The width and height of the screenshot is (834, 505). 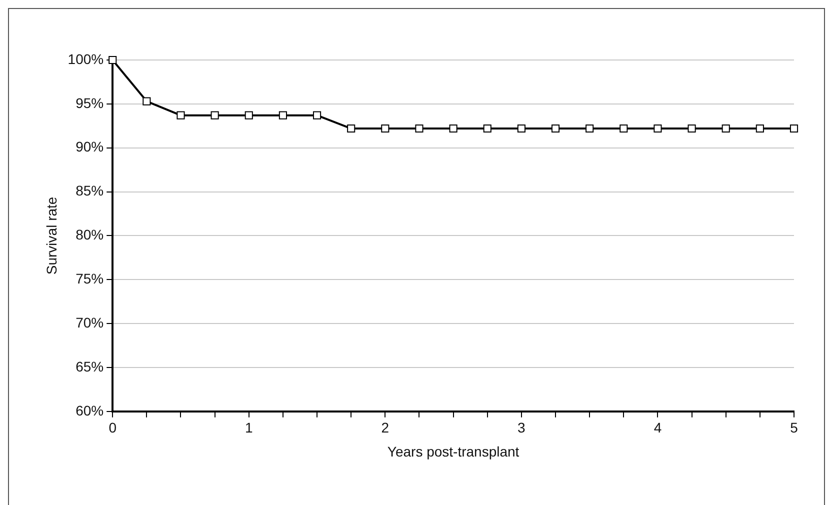 What do you see at coordinates (90, 146) in the screenshot?
I see `y-tick-label: 90%` at bounding box center [90, 146].